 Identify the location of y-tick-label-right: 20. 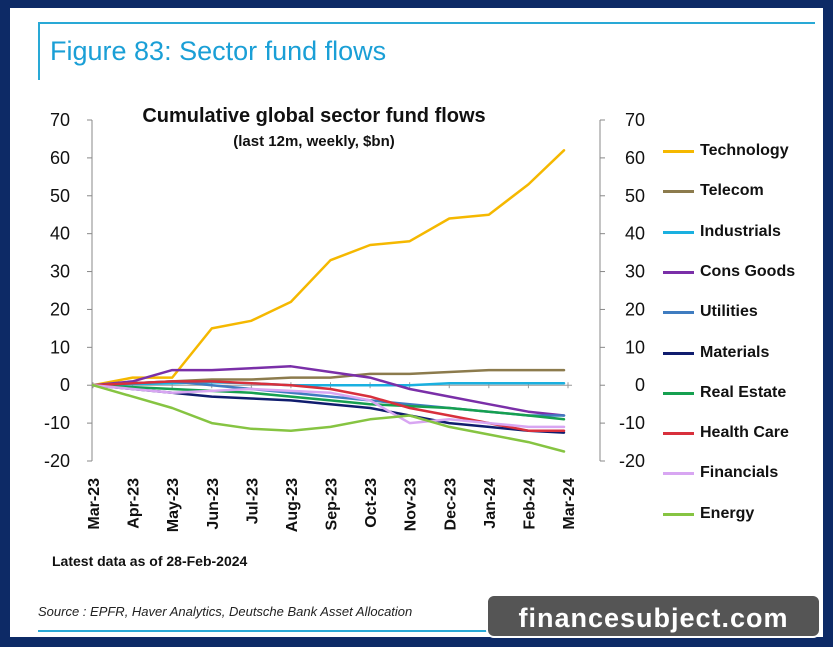
(635, 309).